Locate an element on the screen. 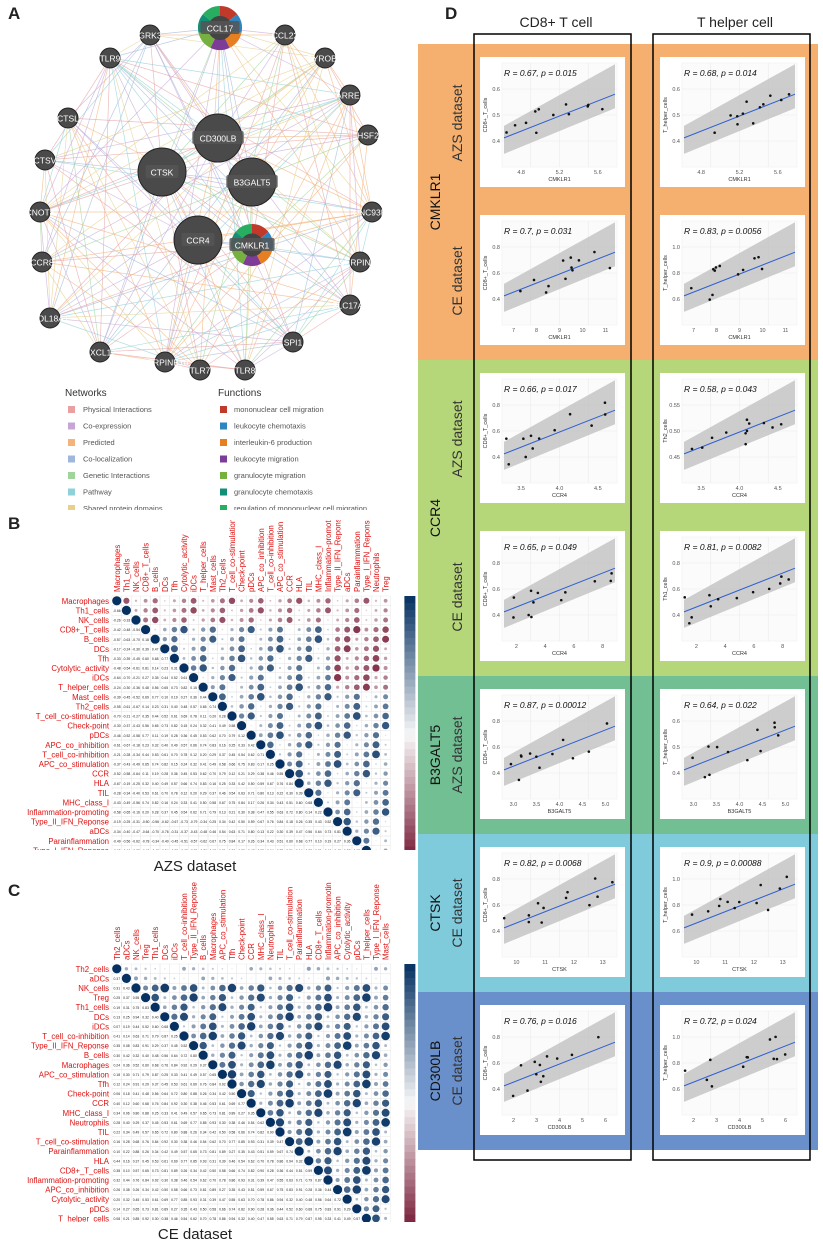 This screenshot has height=1251, width=823. x-tick: 6 is located at coordinates (573, 647).